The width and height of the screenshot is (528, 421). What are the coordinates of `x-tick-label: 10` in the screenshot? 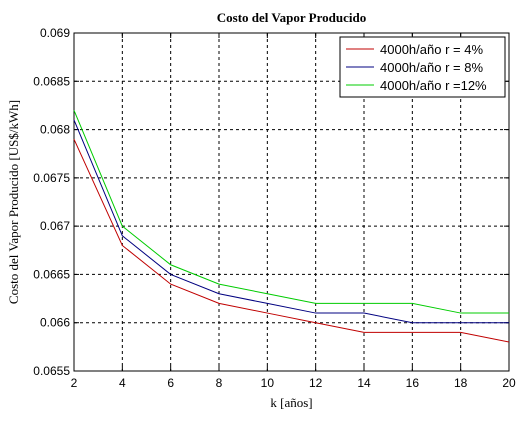 It's located at (268, 383).